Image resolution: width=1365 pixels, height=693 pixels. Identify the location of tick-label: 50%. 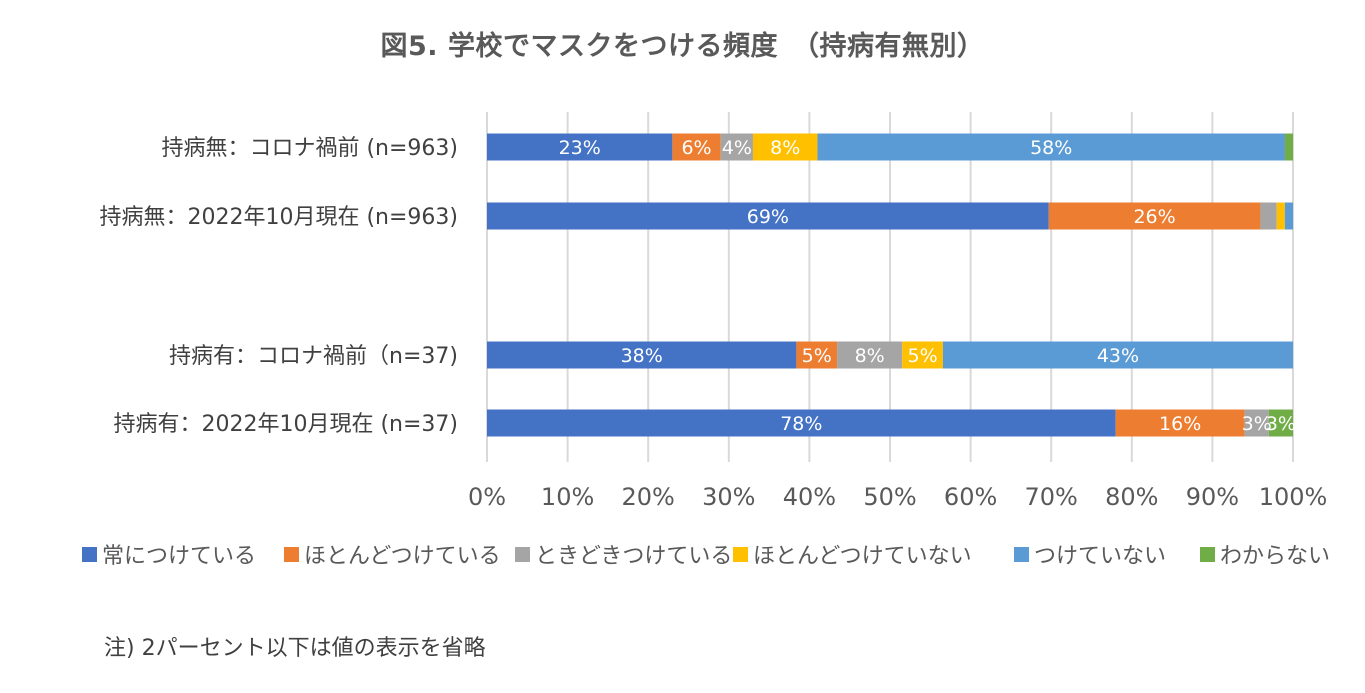
(889, 497).